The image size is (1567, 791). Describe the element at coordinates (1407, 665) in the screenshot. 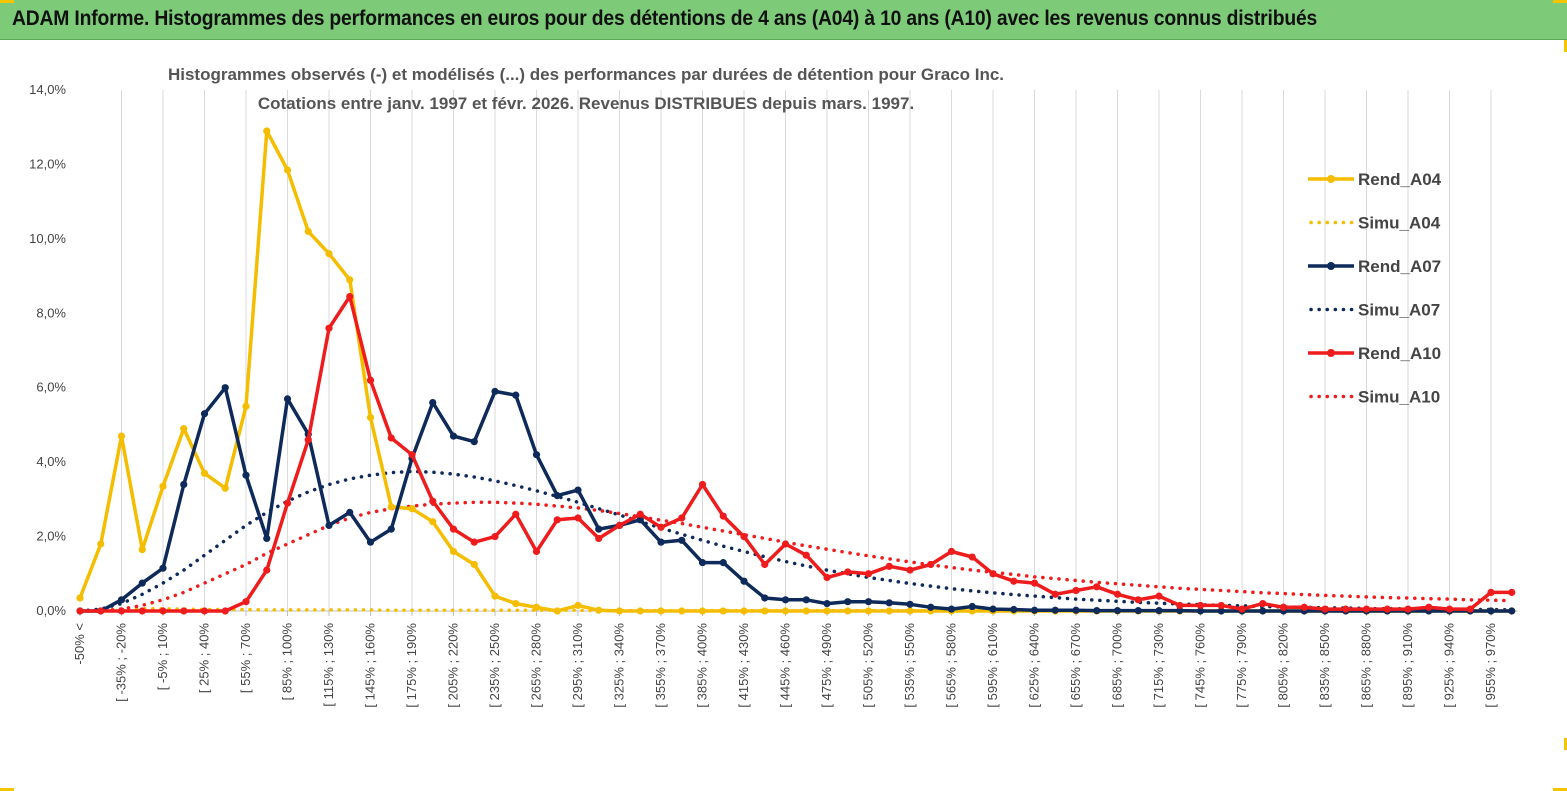

I see `x-tick-label: [ 895% ; 910%` at that location.